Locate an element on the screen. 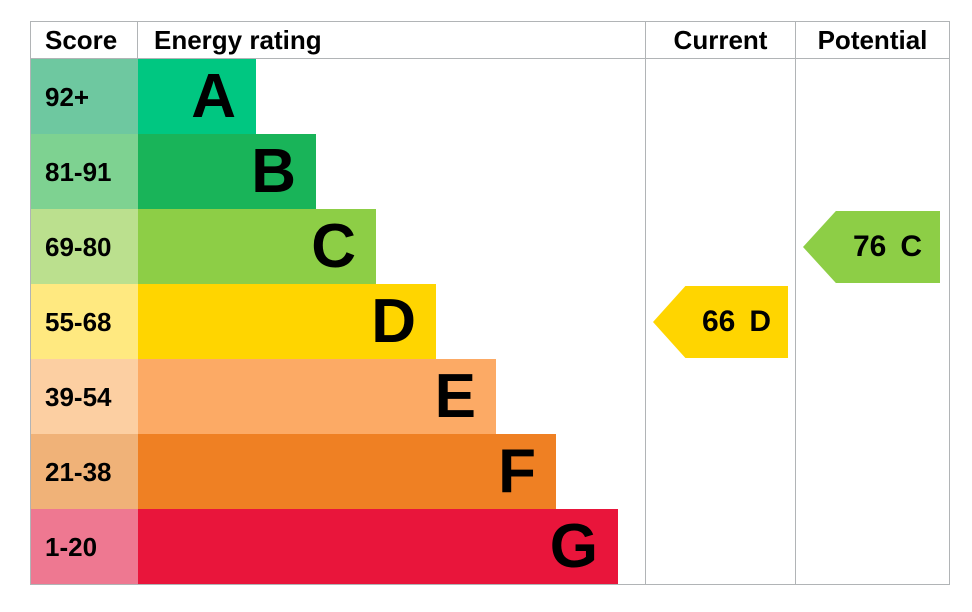 The height and width of the screenshot is (612, 972). band-bar: E is located at coordinates (317, 396).